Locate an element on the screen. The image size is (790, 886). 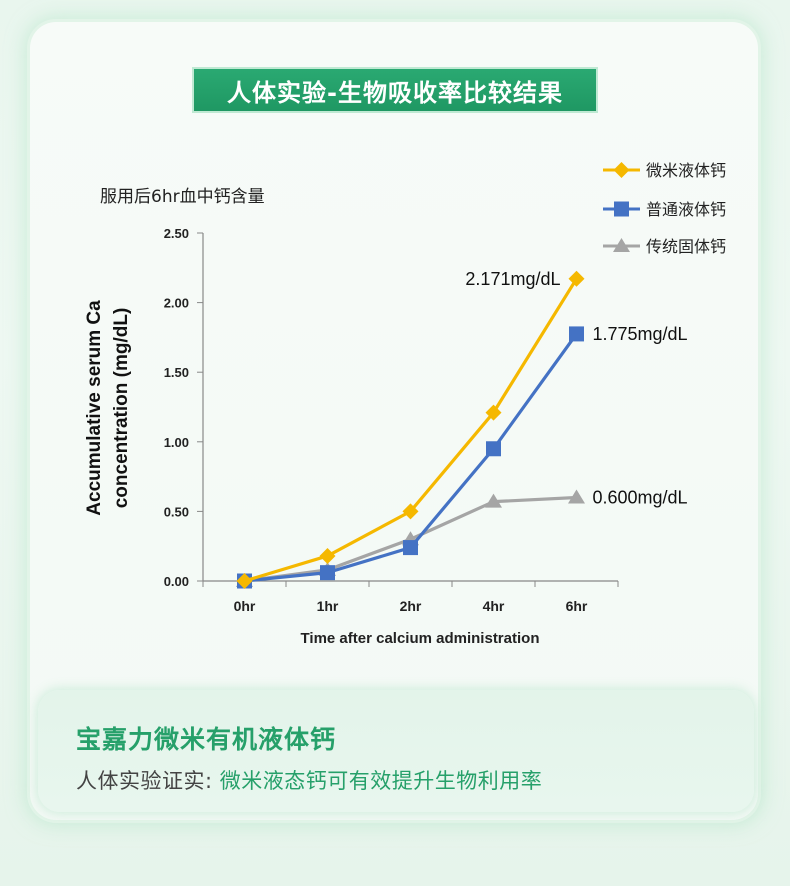
page-title-banner: 人体实验-生物吸收率比较结果 is located at coordinates (395, 90).